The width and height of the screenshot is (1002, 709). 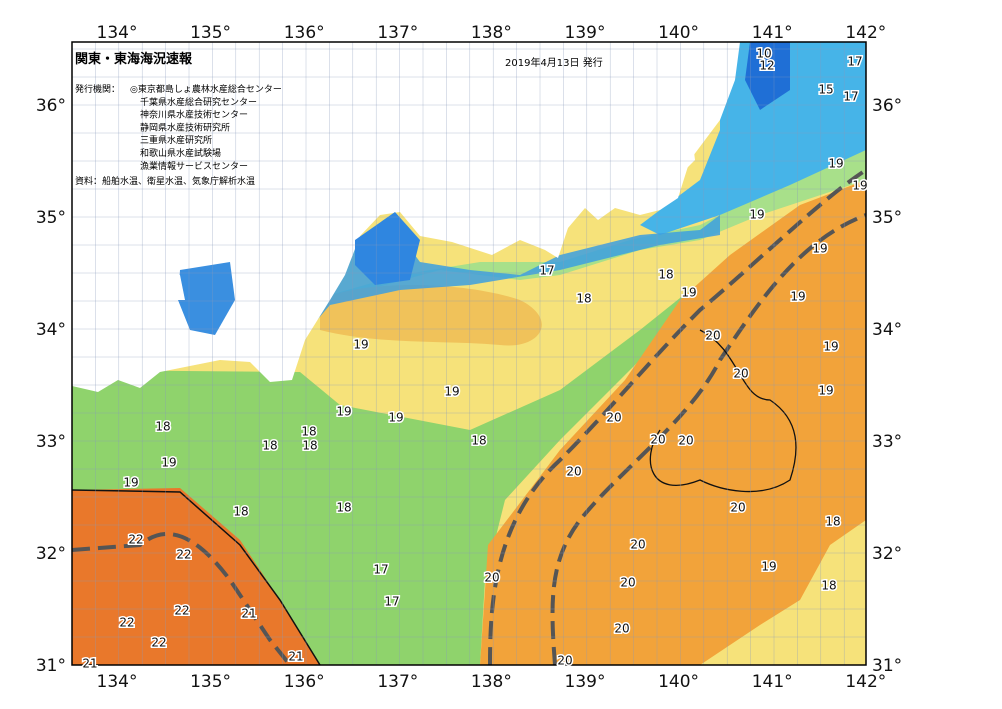 I want to click on longitude-label-top: 134°, so click(x=117, y=33).